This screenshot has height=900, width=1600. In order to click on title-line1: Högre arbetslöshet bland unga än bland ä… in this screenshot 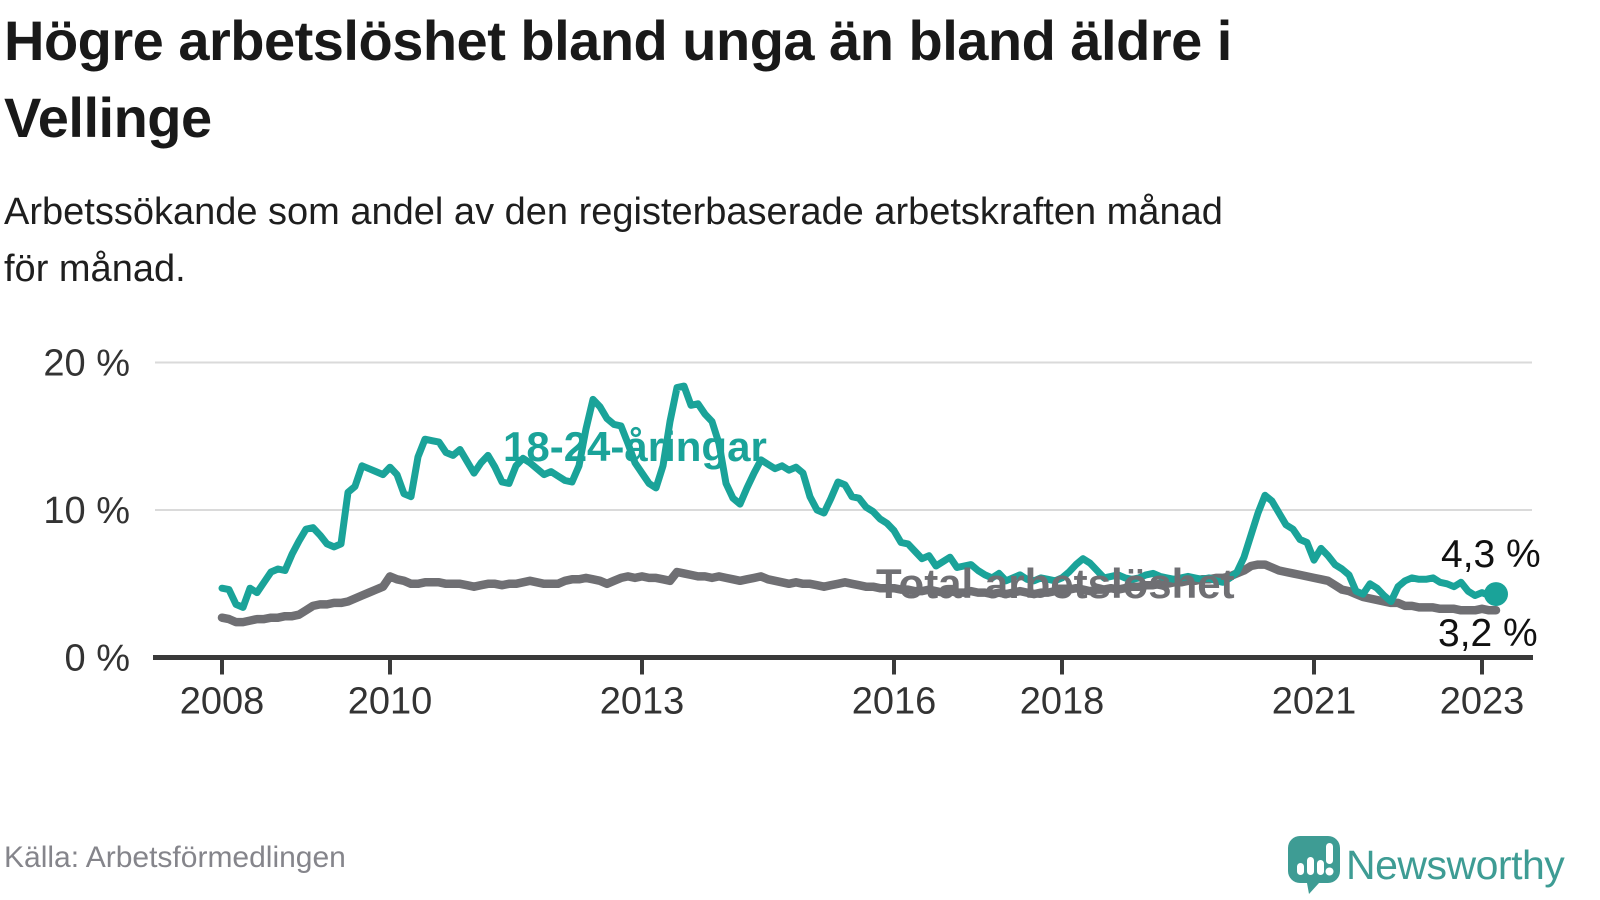, I will do `click(618, 40)`.